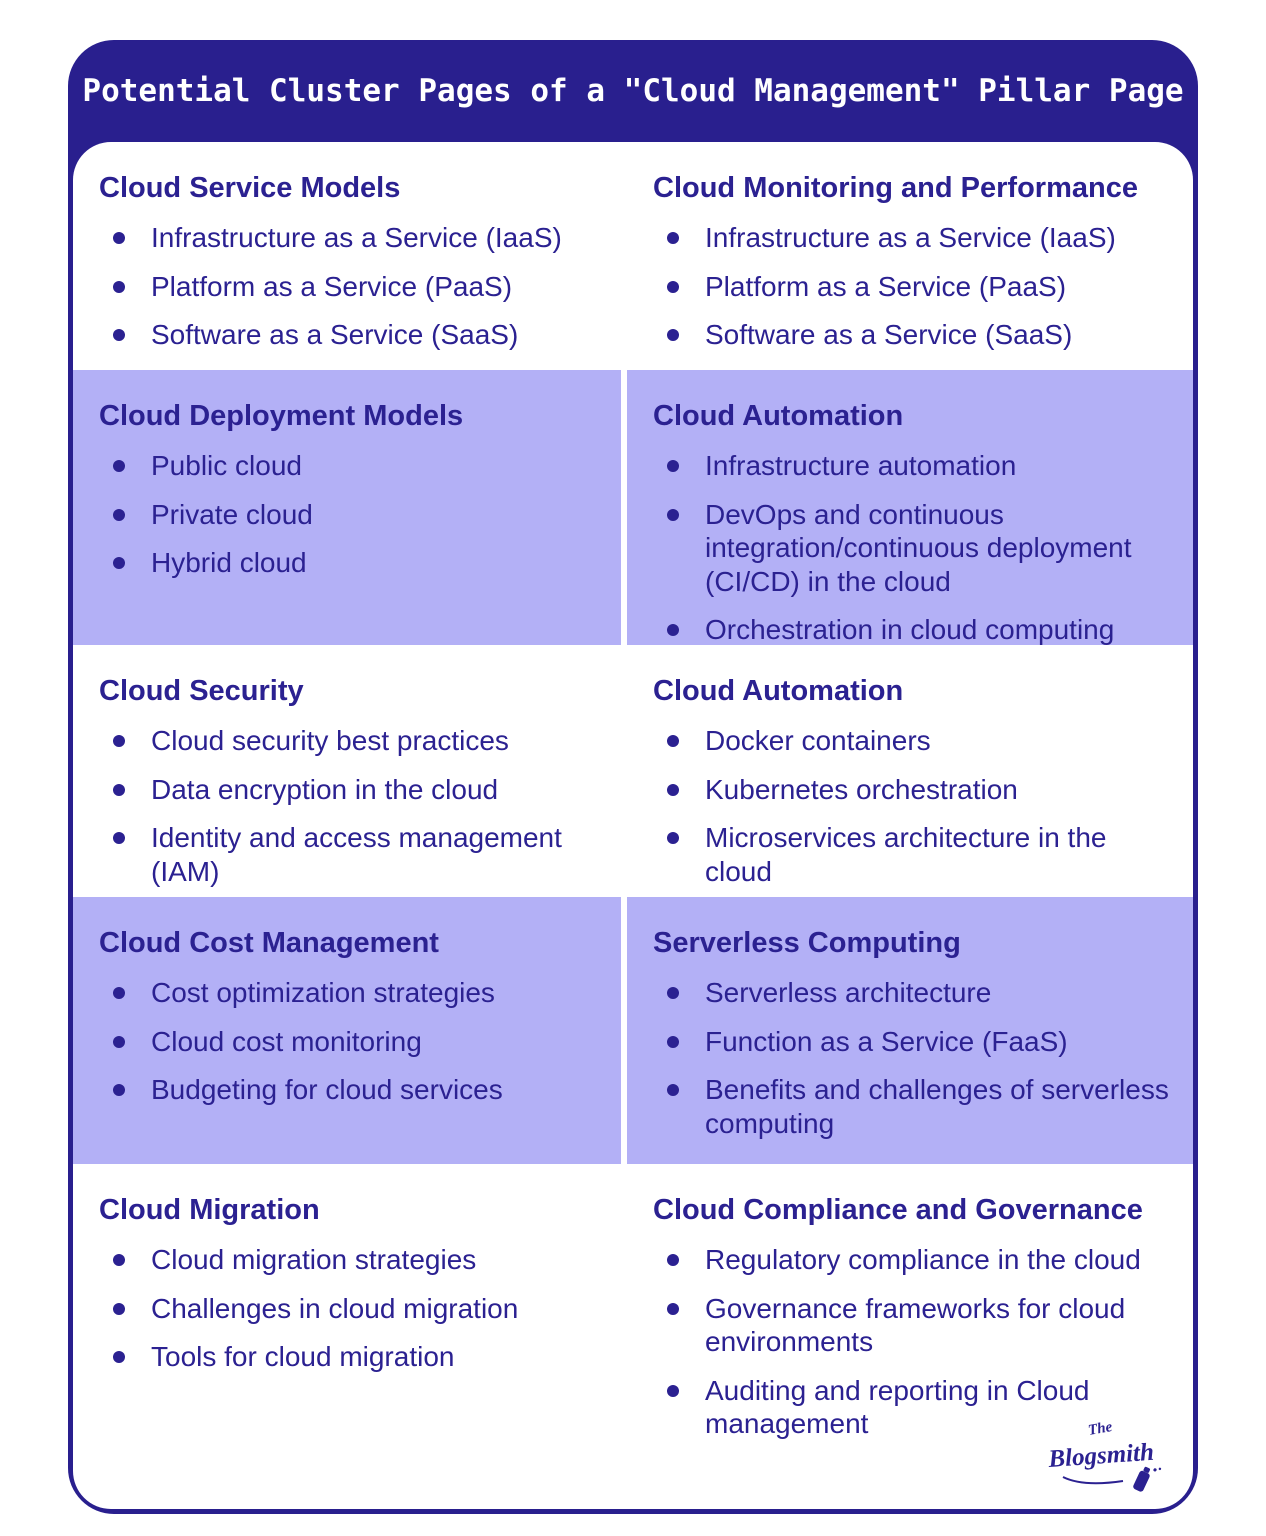 This screenshot has height=1536, width=1266. What do you see at coordinates (314, 1259) in the screenshot?
I see `list-item-text: Cloud migration strategies` at bounding box center [314, 1259].